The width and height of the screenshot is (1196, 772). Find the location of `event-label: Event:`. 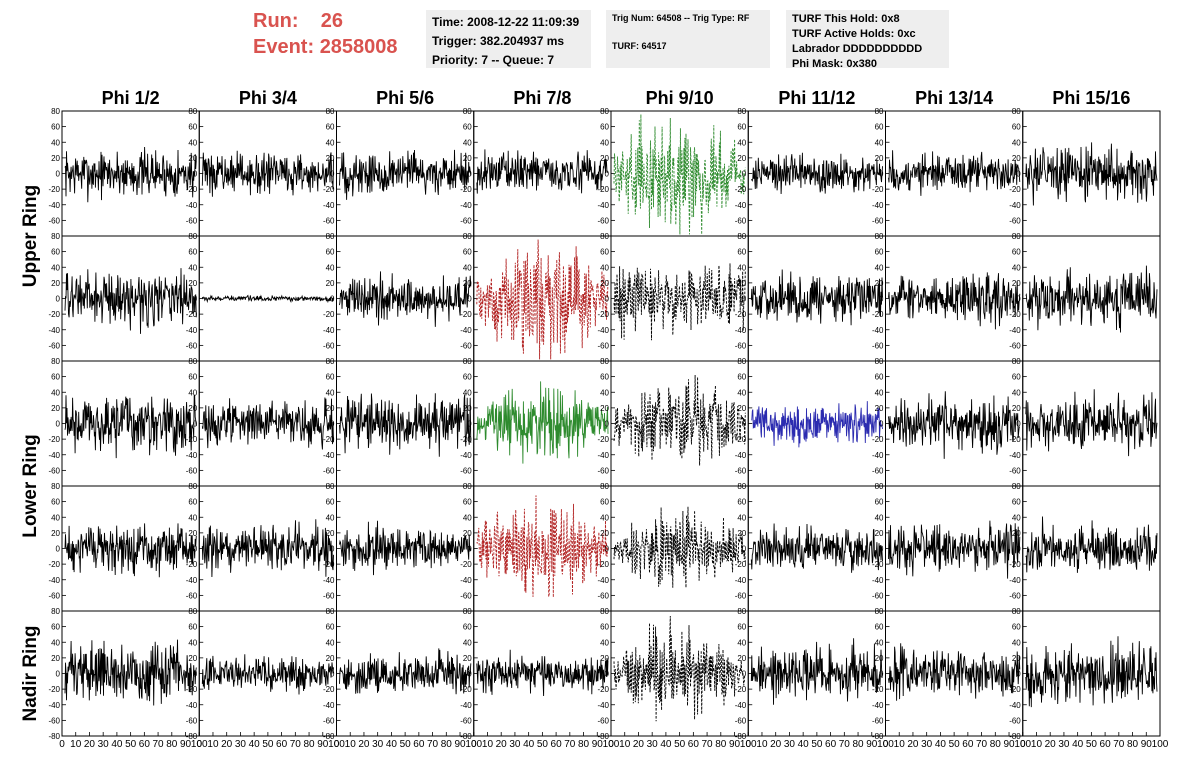

event-label: Event: is located at coordinates (284, 47).